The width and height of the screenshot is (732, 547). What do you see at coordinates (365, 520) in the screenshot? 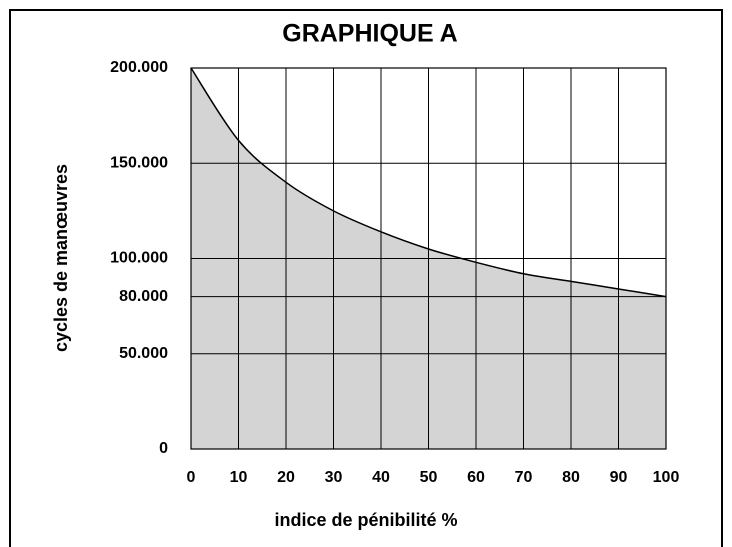
I see `x-axis-label: indice de pénibilité %` at bounding box center [365, 520].